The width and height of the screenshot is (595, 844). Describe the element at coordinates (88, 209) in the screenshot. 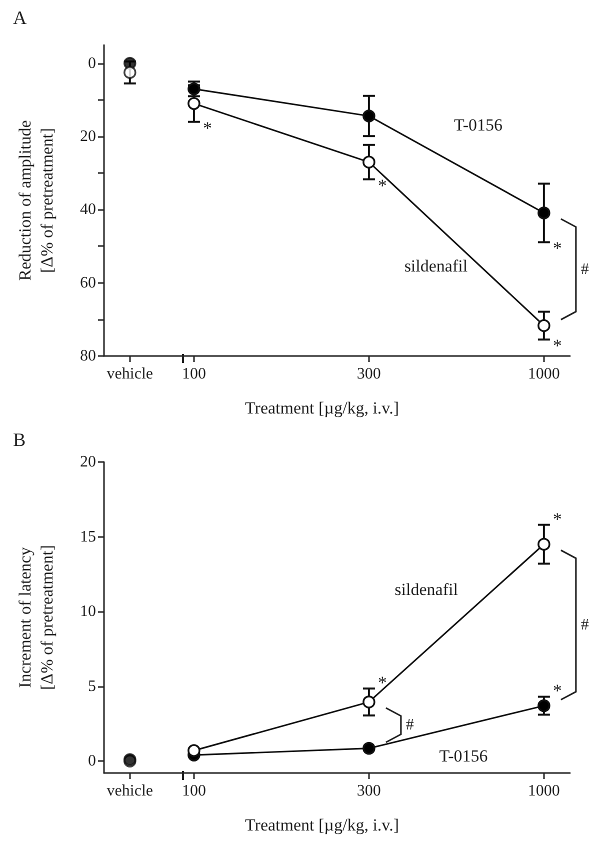

I see `y-tick-label: 40` at that location.